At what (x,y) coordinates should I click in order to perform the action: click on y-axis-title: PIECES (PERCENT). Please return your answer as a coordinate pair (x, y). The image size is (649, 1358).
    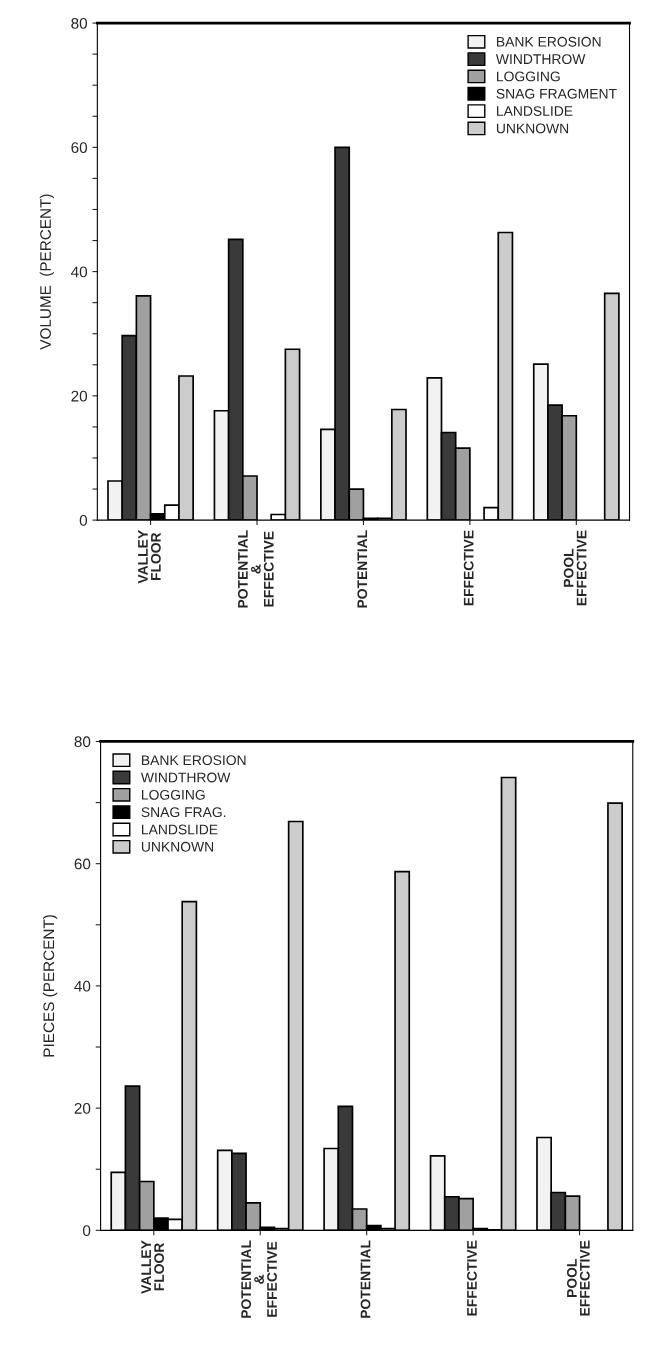
    Looking at the image, I should click on (50, 986).